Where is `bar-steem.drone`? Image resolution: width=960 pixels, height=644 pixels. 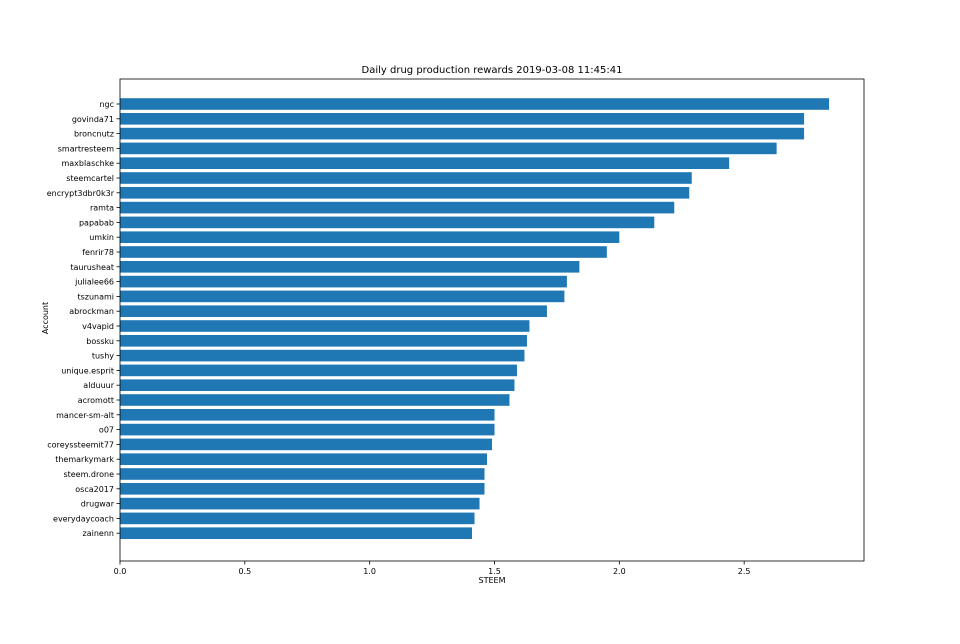 bar-steem.drone is located at coordinates (302, 474).